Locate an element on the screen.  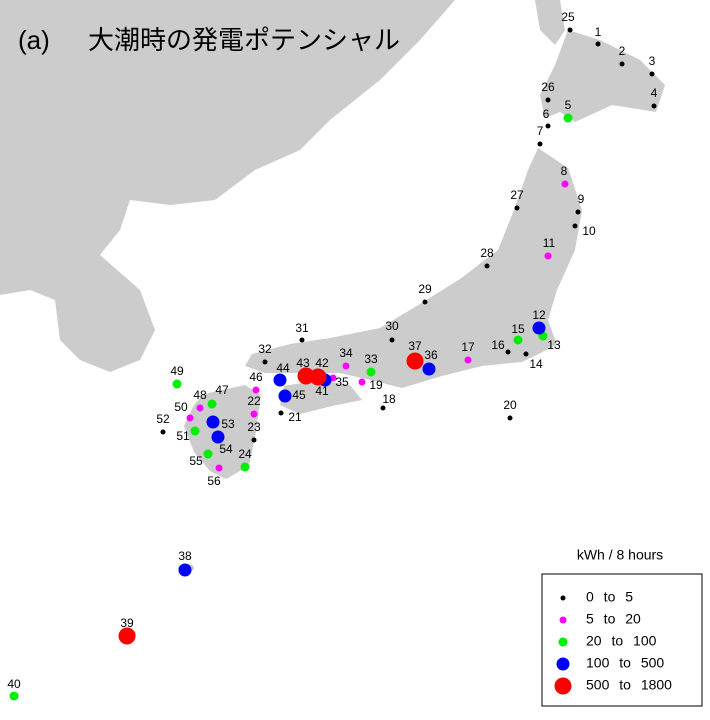
site-label: 48 is located at coordinates (200, 395).